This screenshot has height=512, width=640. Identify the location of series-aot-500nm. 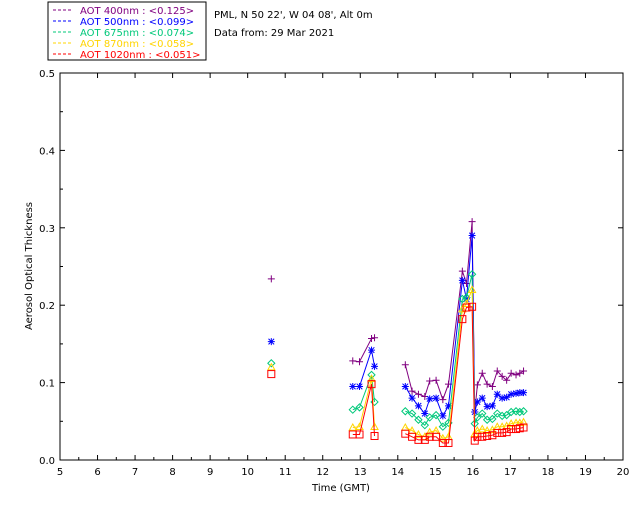
(397, 326).